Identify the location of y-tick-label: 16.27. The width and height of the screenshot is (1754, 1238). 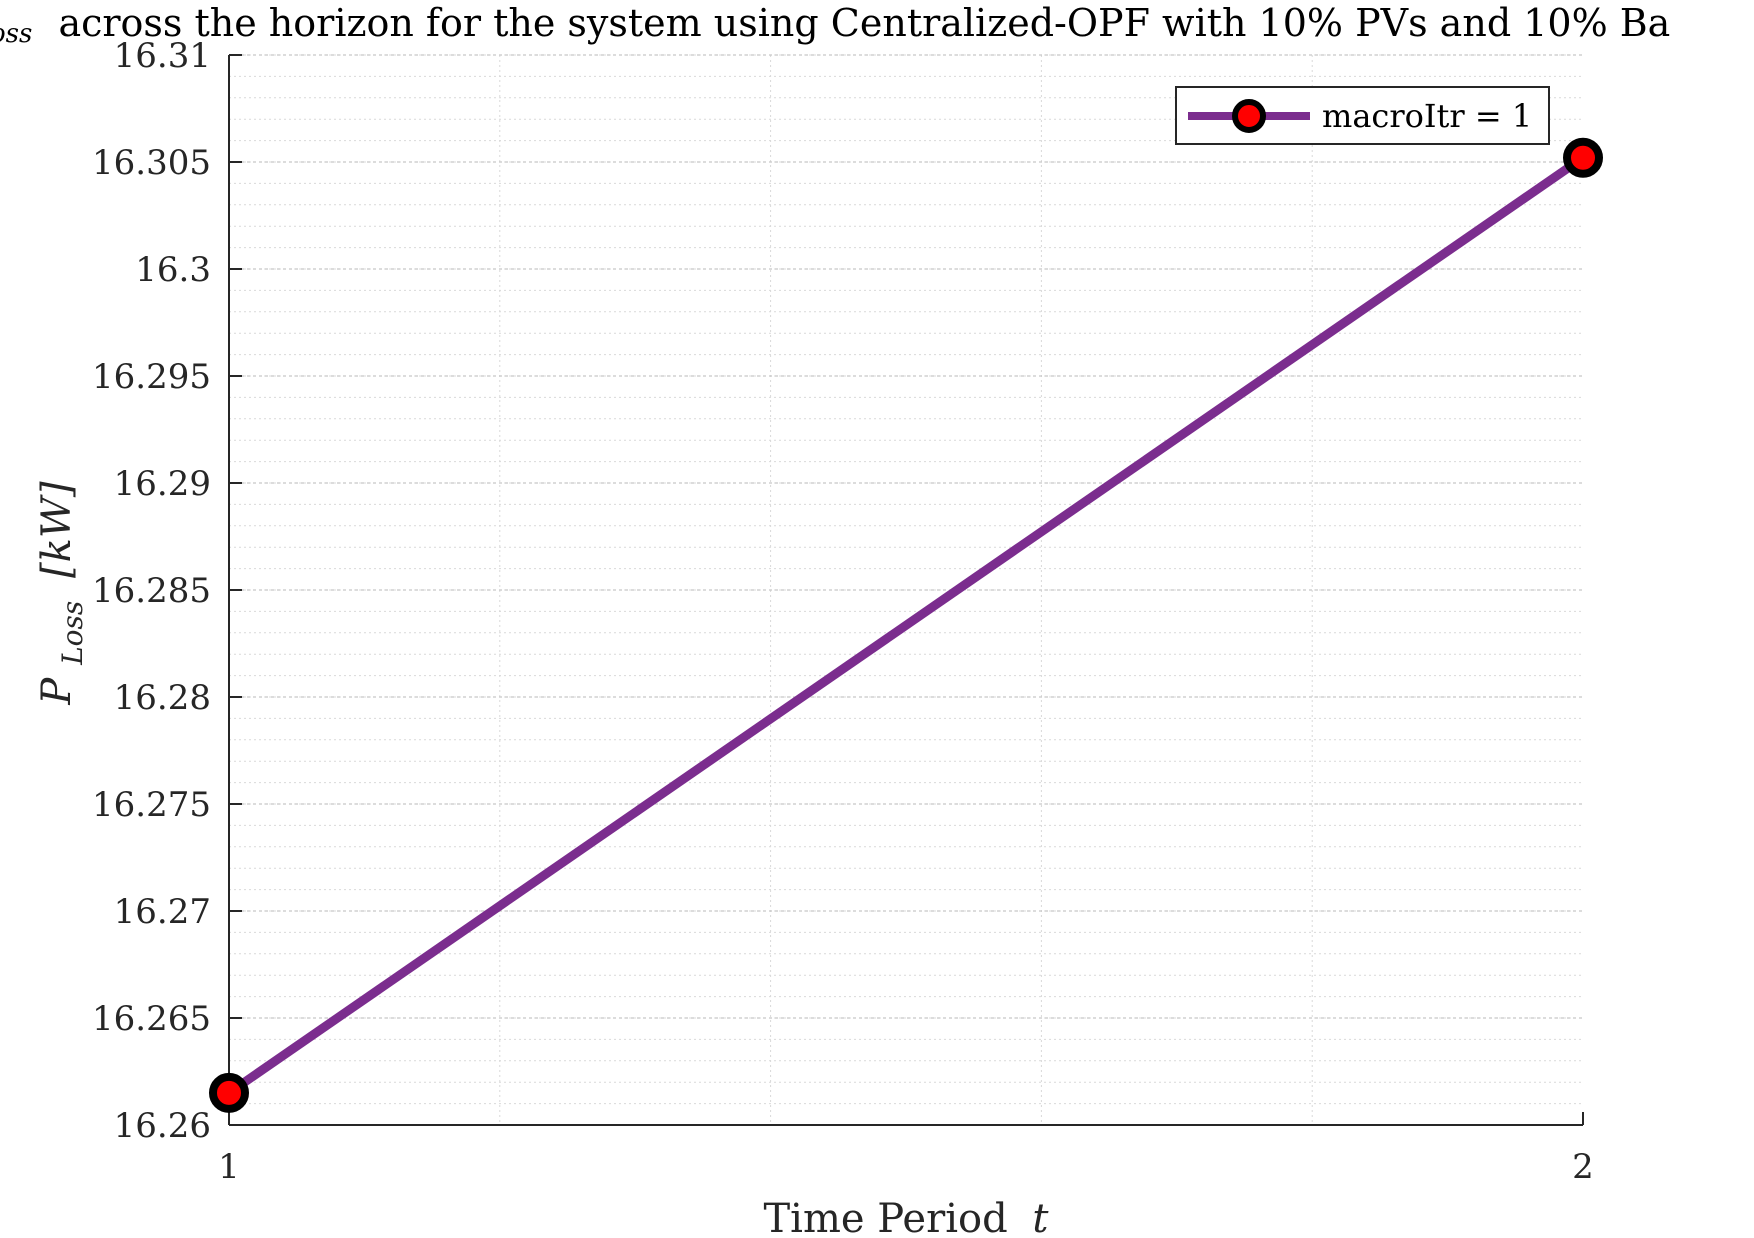
(162, 912).